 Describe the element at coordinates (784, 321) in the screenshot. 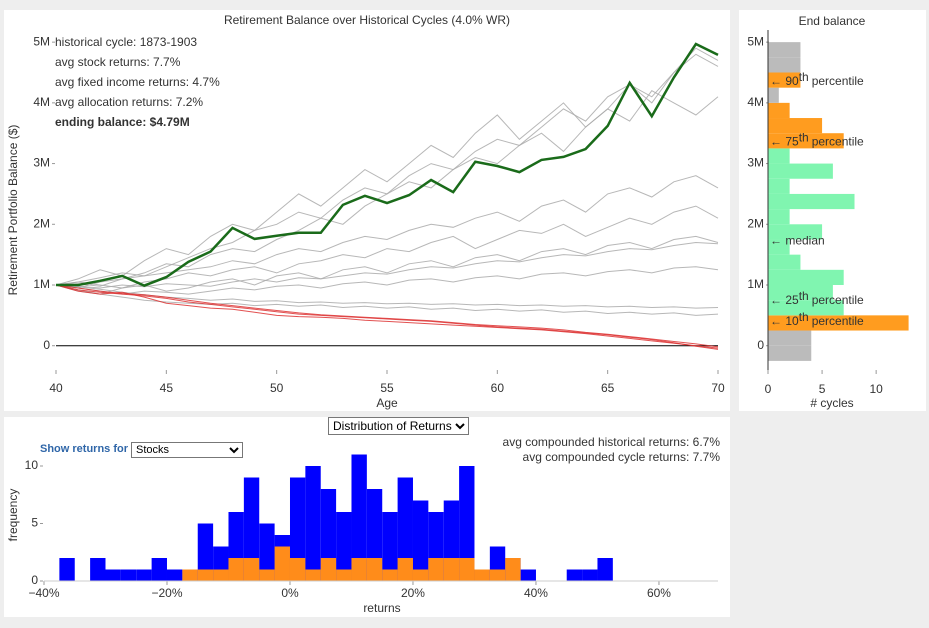

I see `annotation: ← 10` at that location.